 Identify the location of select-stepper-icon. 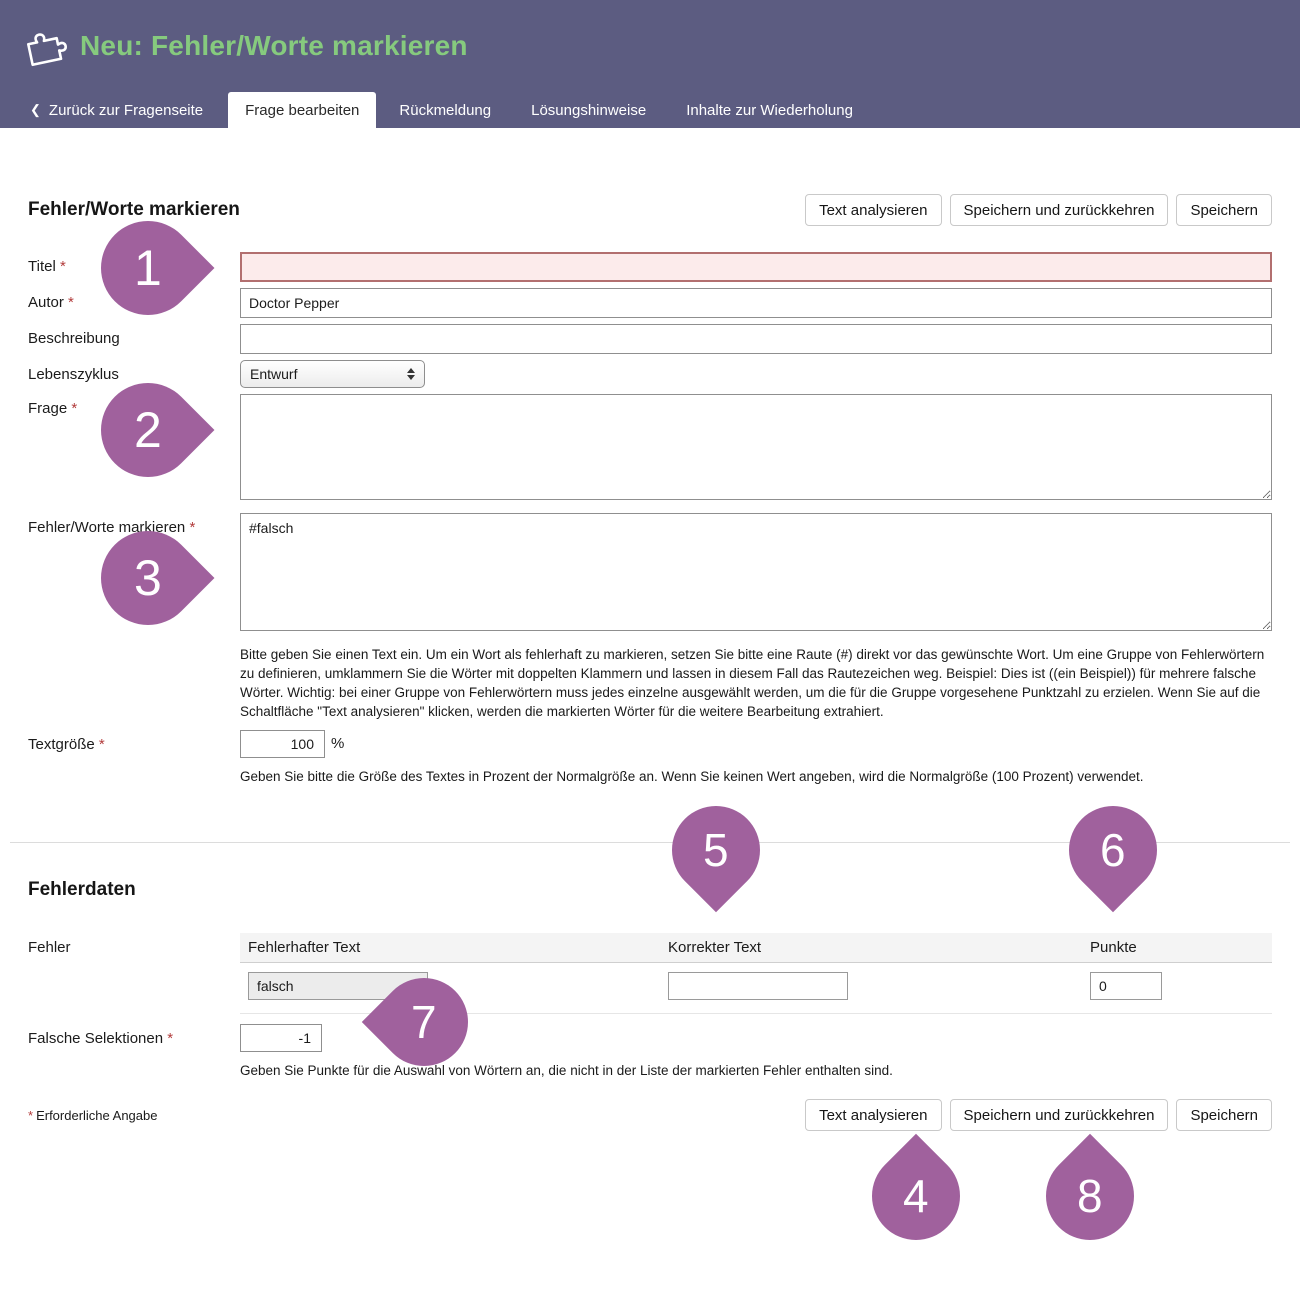
(411, 374).